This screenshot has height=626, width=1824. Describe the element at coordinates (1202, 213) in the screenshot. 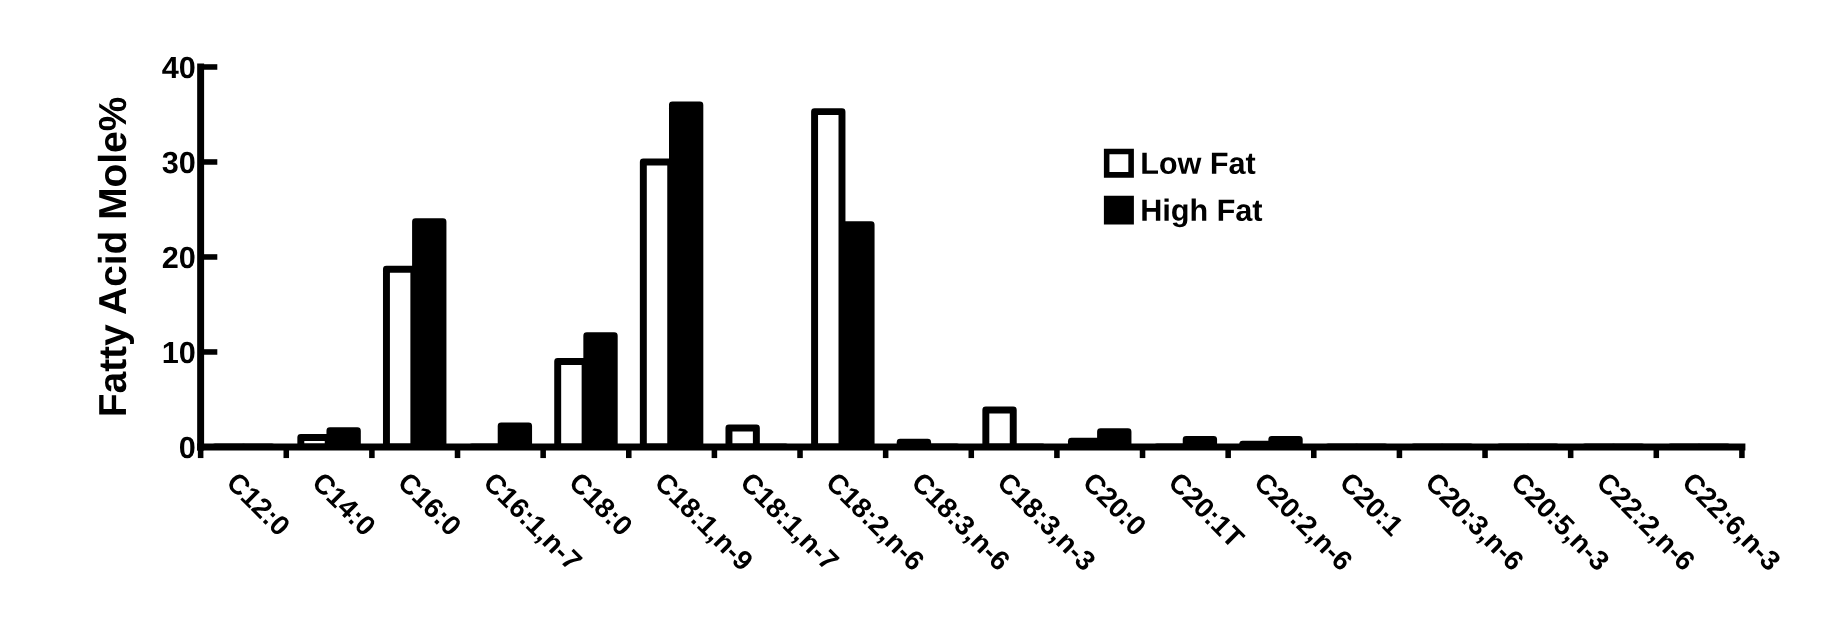

I see `legend-label: High Fat` at that location.